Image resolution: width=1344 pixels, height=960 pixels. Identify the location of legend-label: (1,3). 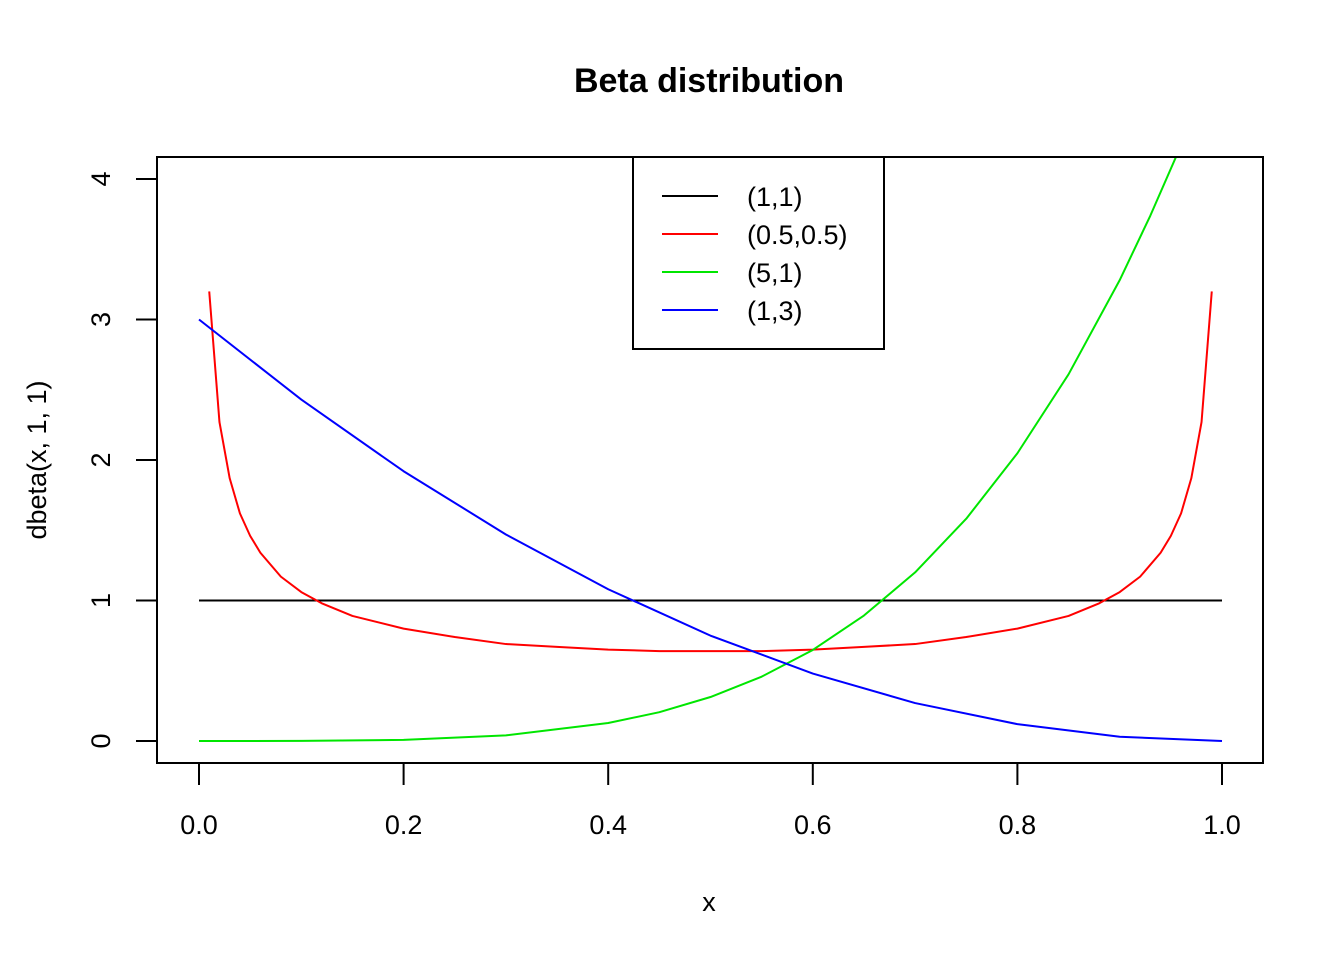
(775, 311).